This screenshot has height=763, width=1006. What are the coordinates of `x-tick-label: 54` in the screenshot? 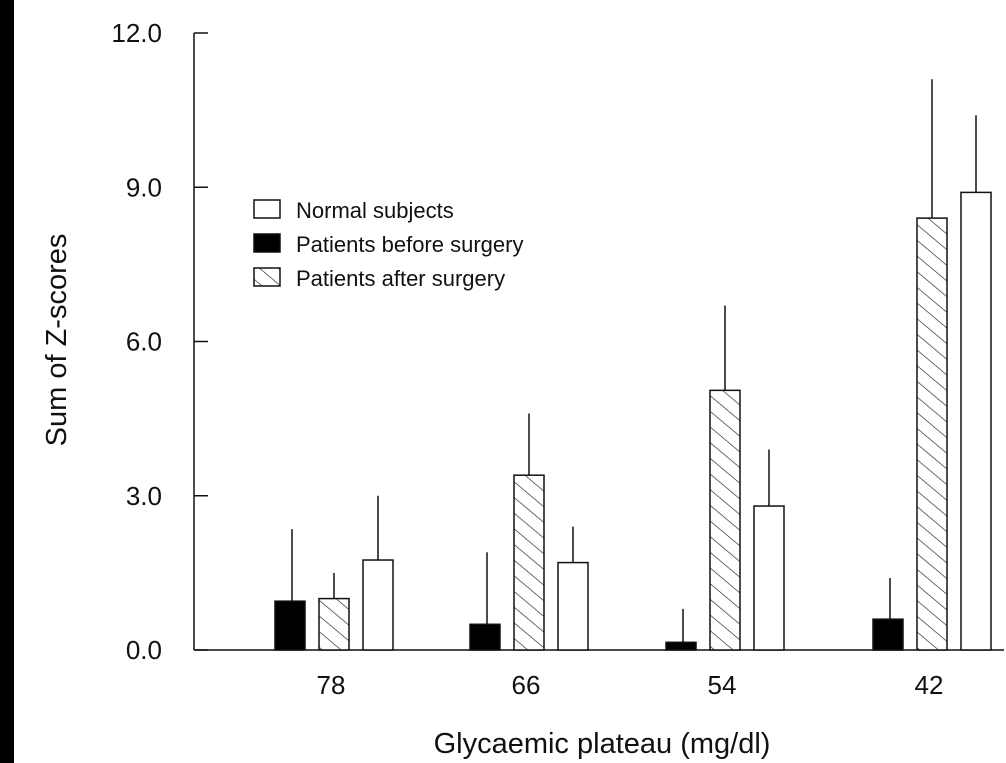 It's located at (722, 685).